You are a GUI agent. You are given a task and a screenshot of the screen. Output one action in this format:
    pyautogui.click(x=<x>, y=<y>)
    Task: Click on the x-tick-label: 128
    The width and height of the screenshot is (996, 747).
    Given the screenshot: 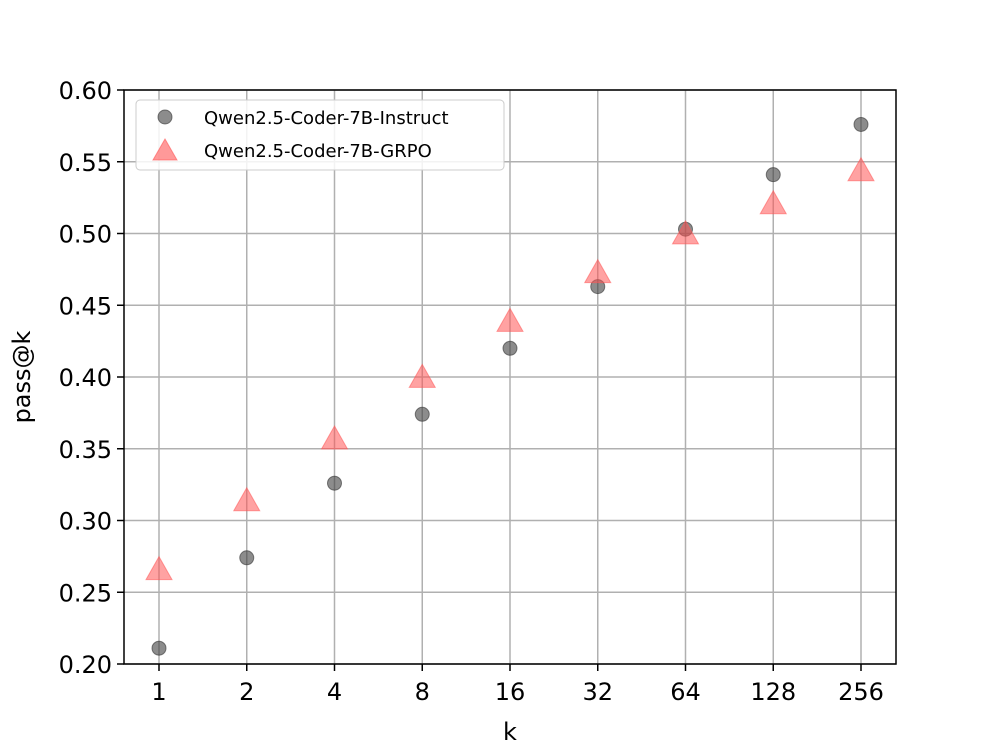 What is the action you would take?
    pyautogui.click(x=773, y=692)
    